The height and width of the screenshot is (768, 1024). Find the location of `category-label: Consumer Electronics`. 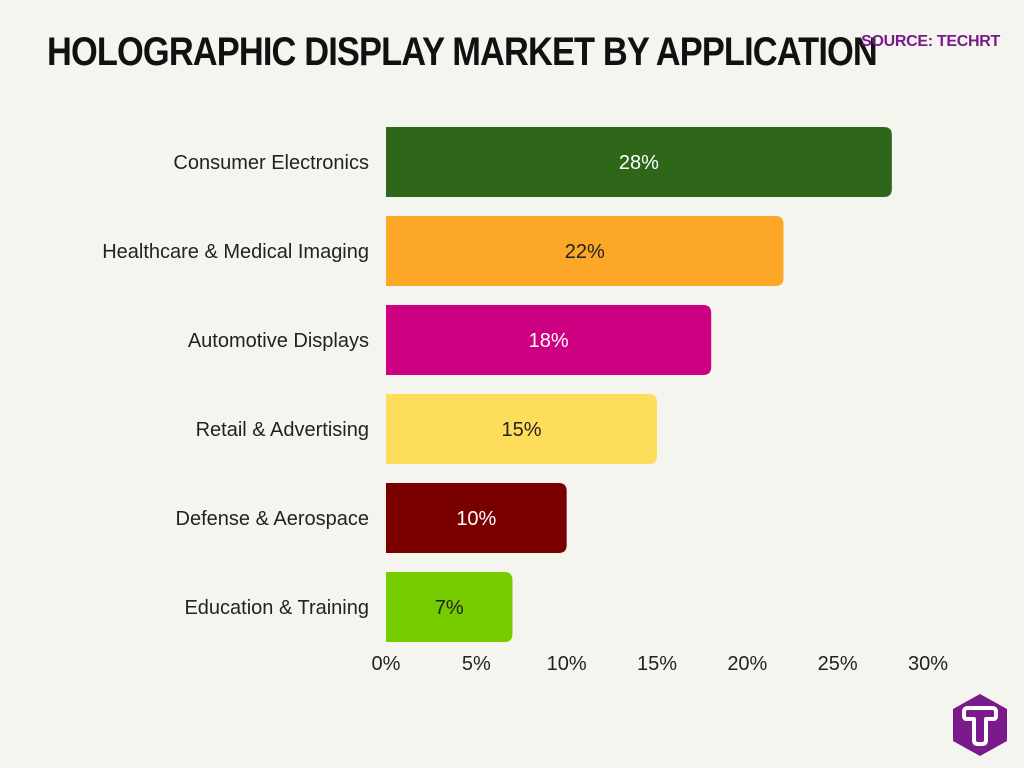

category-label: Consumer Electronics is located at coordinates (271, 163).